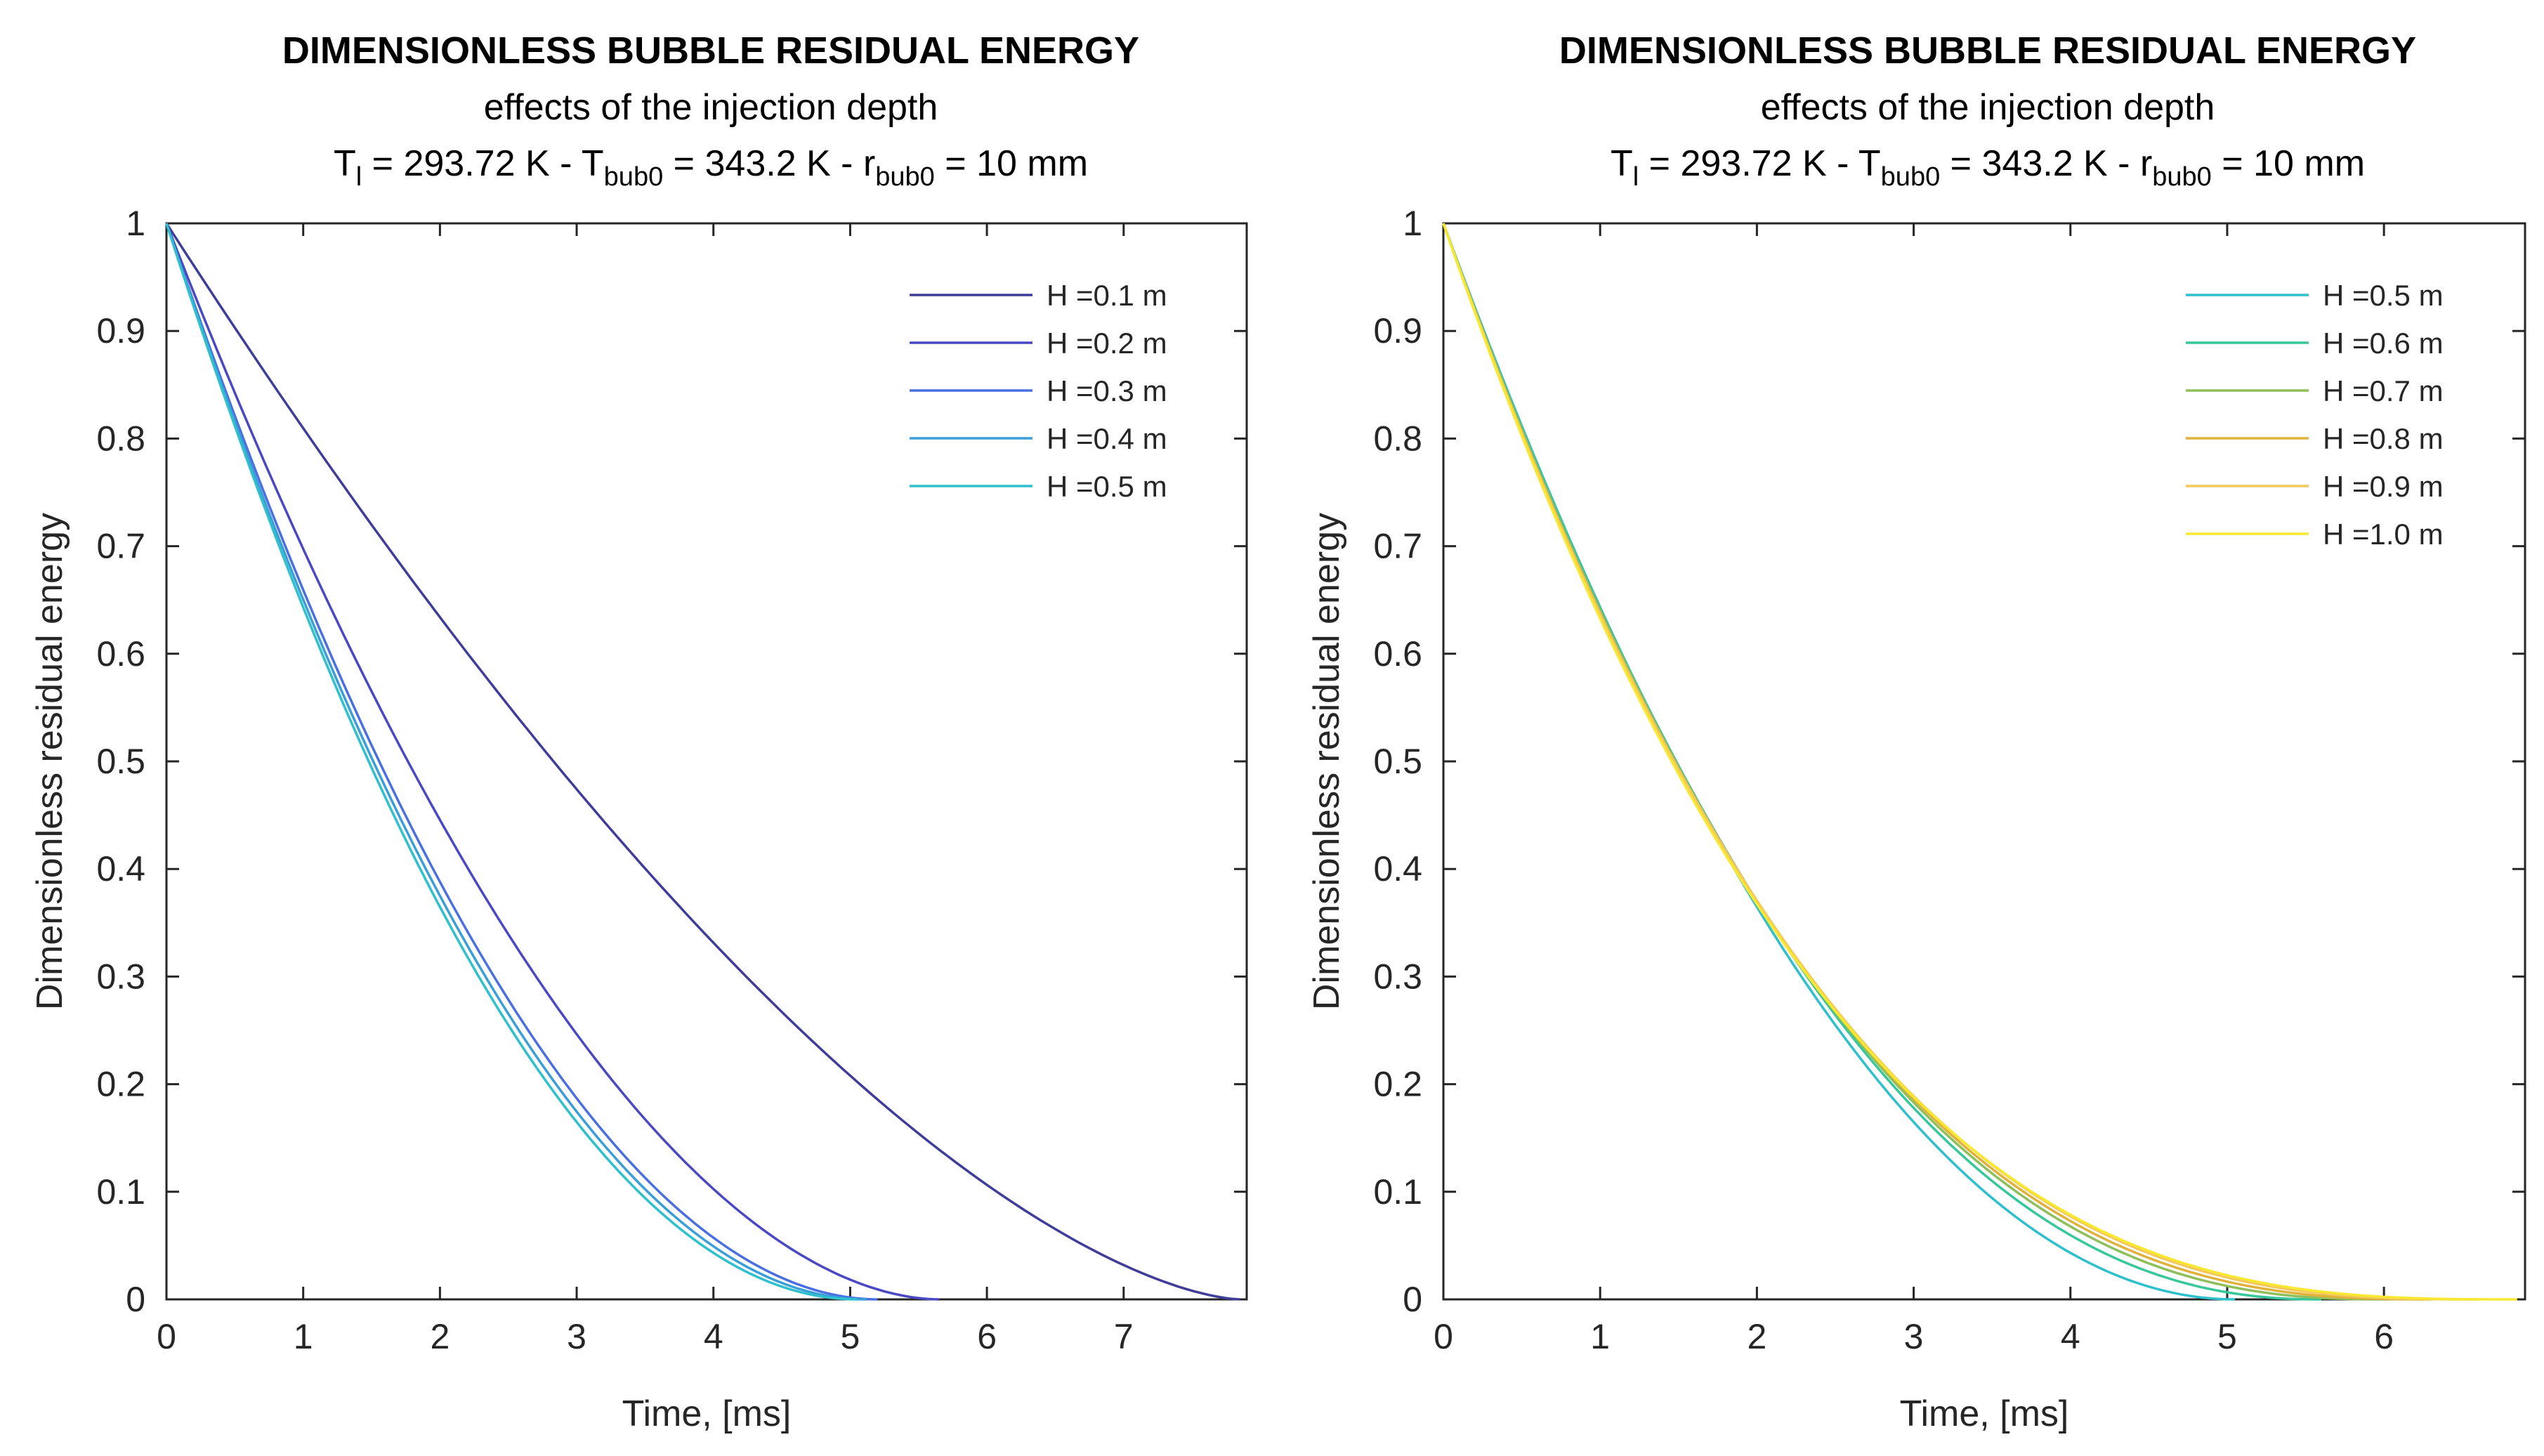 This screenshot has height=1456, width=2544. What do you see at coordinates (303, 1336) in the screenshot?
I see `left-xtick-label: 1` at bounding box center [303, 1336].